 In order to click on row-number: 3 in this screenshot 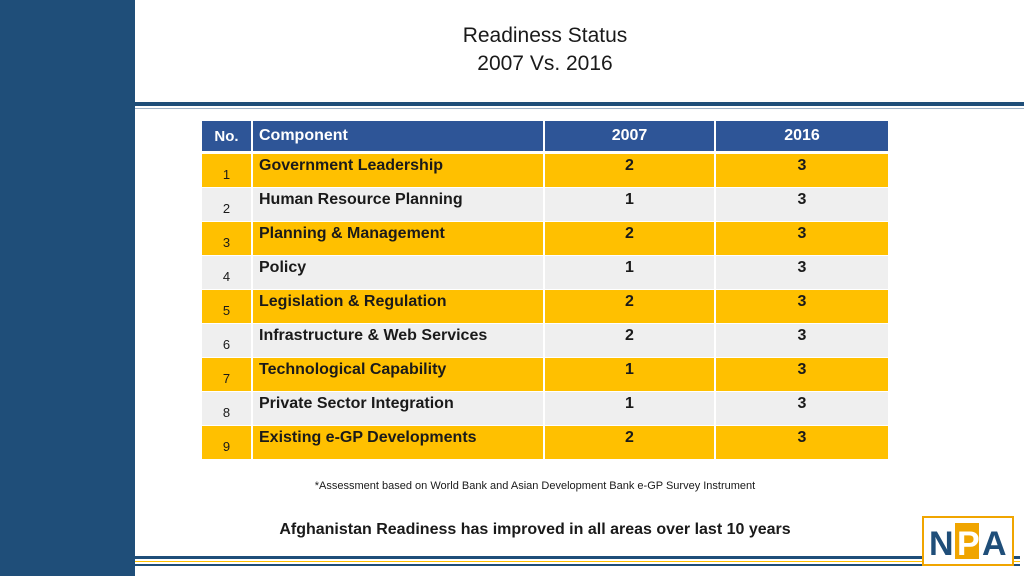, I will do `click(227, 239)`.